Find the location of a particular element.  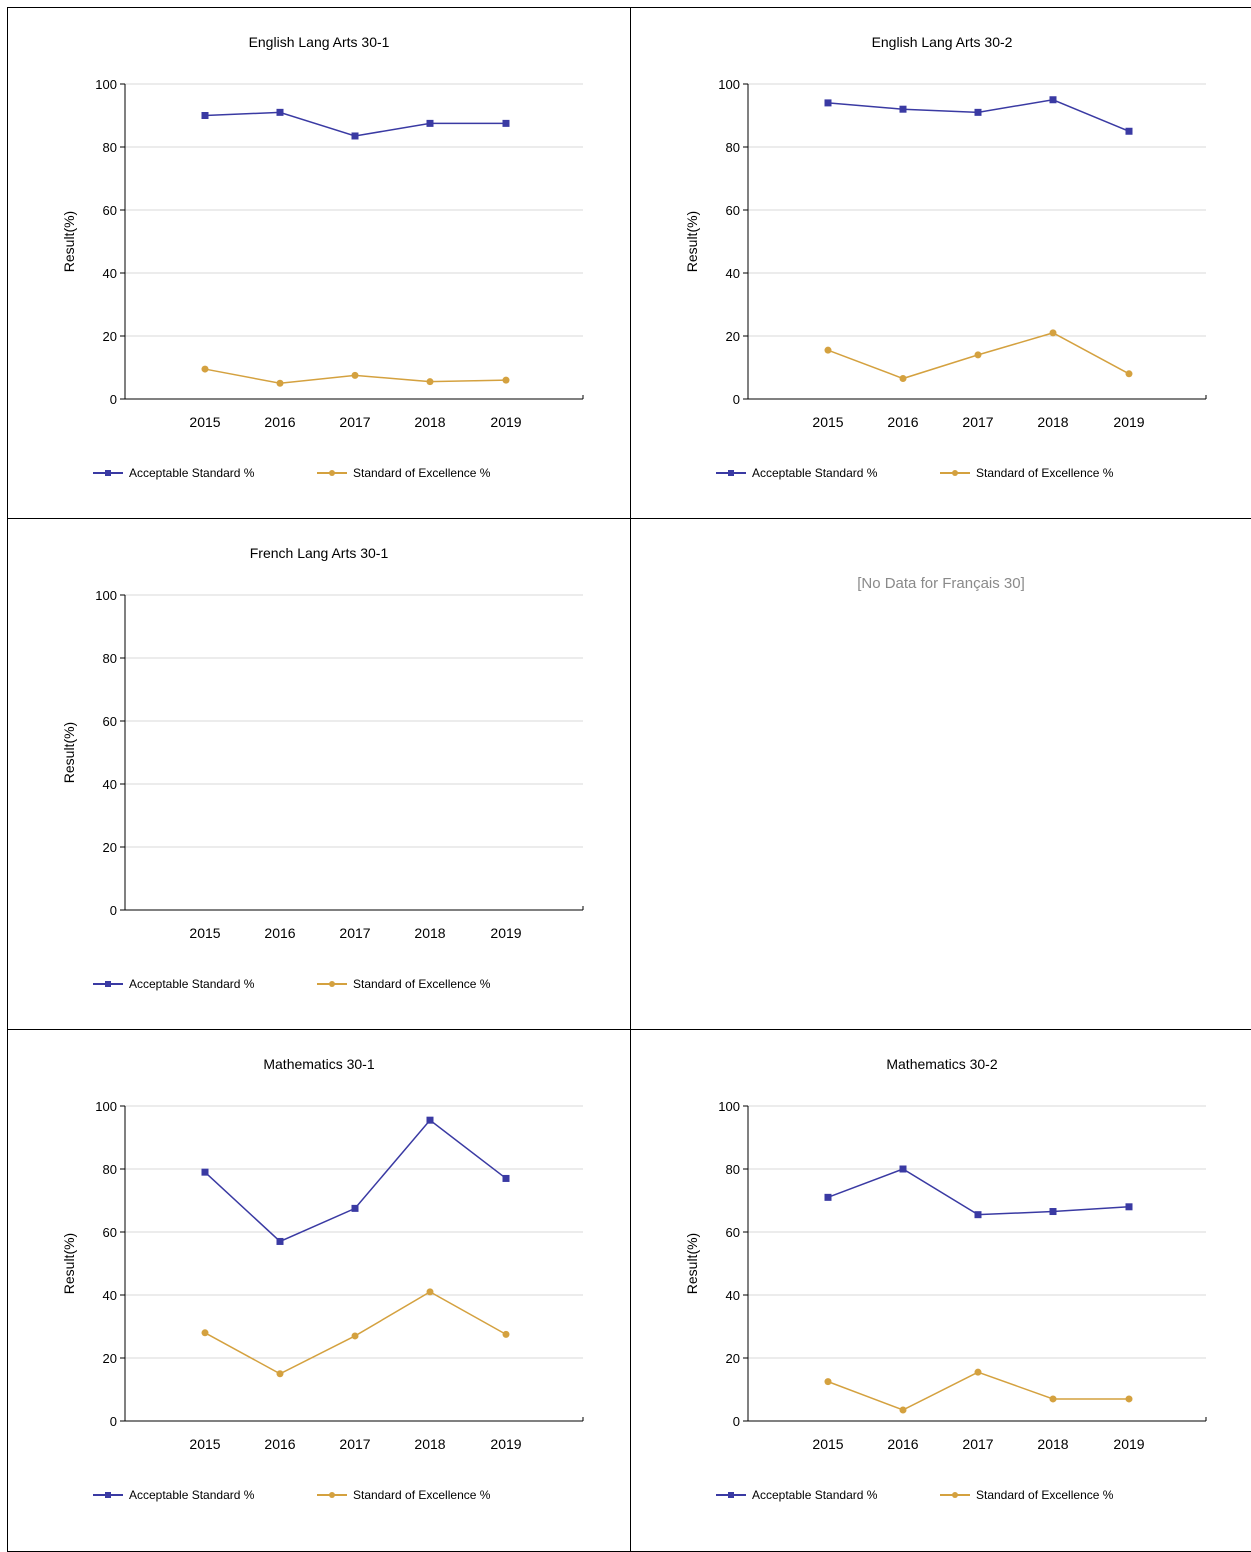

y-tick-label: 20 is located at coordinates (110, 1358).